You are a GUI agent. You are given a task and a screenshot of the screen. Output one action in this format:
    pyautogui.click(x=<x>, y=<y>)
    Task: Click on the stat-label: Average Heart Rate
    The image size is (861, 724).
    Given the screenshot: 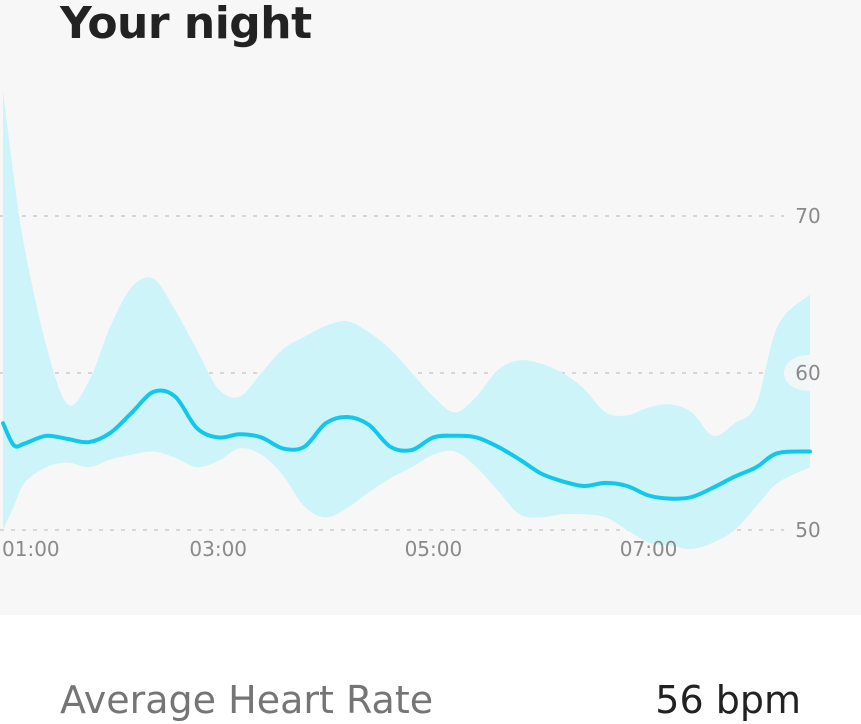 What is the action you would take?
    pyautogui.click(x=247, y=700)
    